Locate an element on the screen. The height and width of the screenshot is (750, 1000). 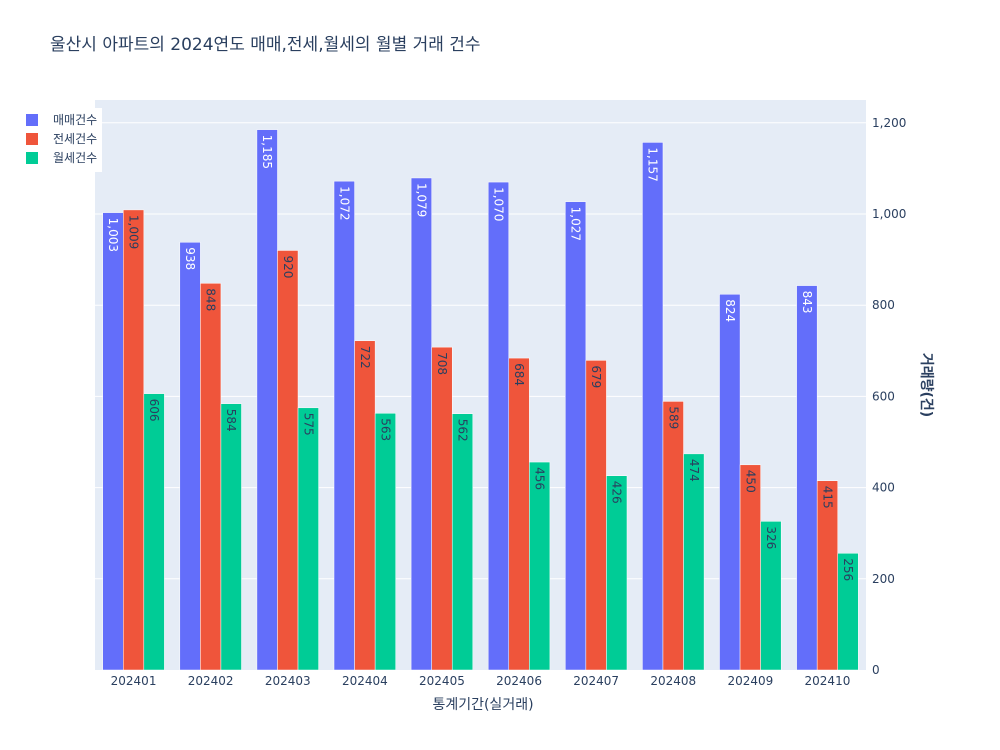
bar-value-label: 474 is located at coordinates (694, 470).